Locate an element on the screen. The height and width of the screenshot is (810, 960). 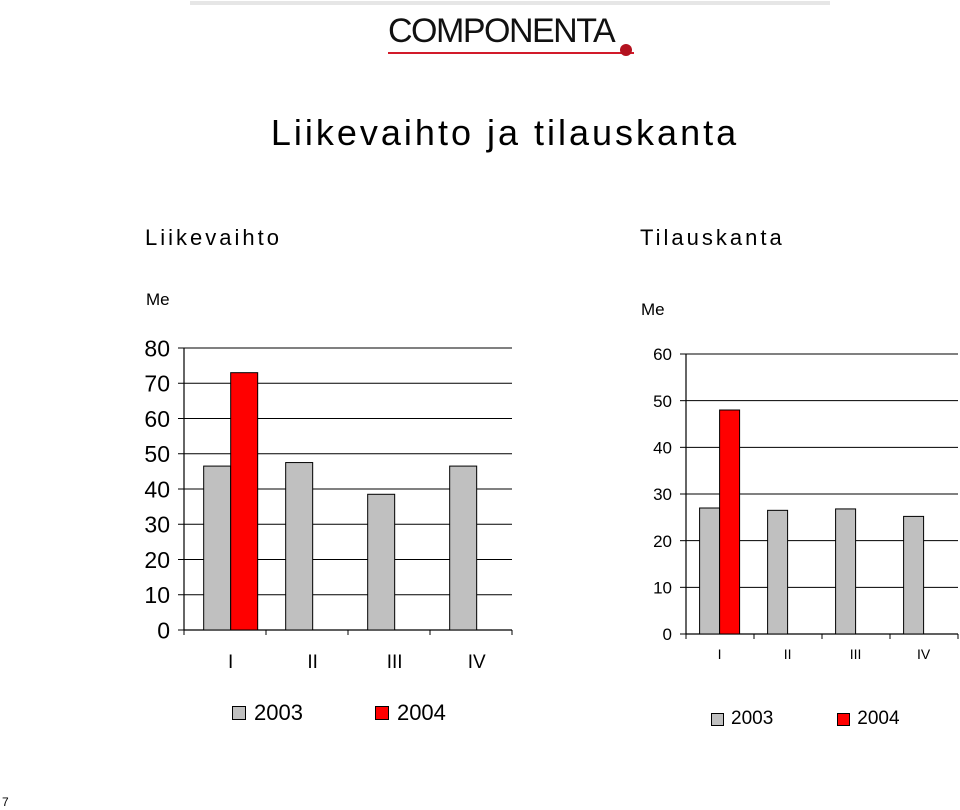
chart-title-tilauskanta: Tilauskanta is located at coordinates (712, 237).